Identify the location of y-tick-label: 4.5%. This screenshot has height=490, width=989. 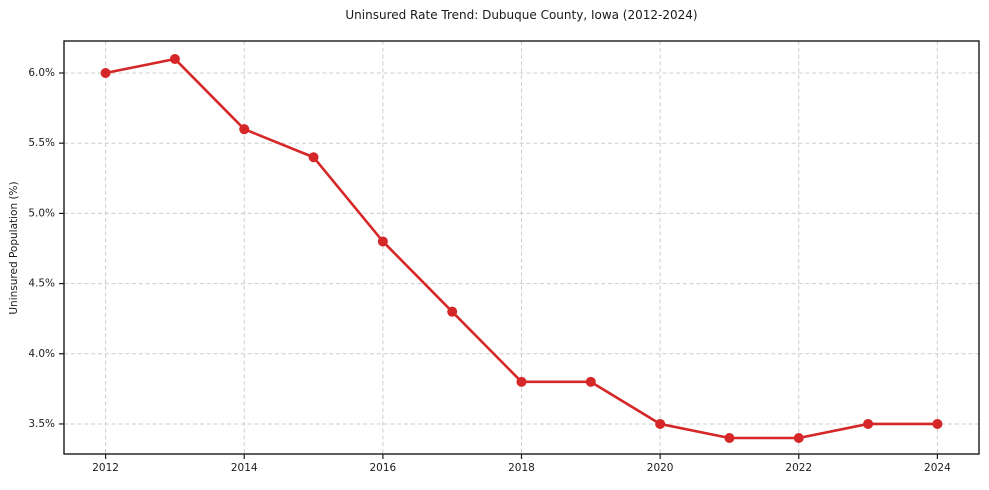
(41, 284).